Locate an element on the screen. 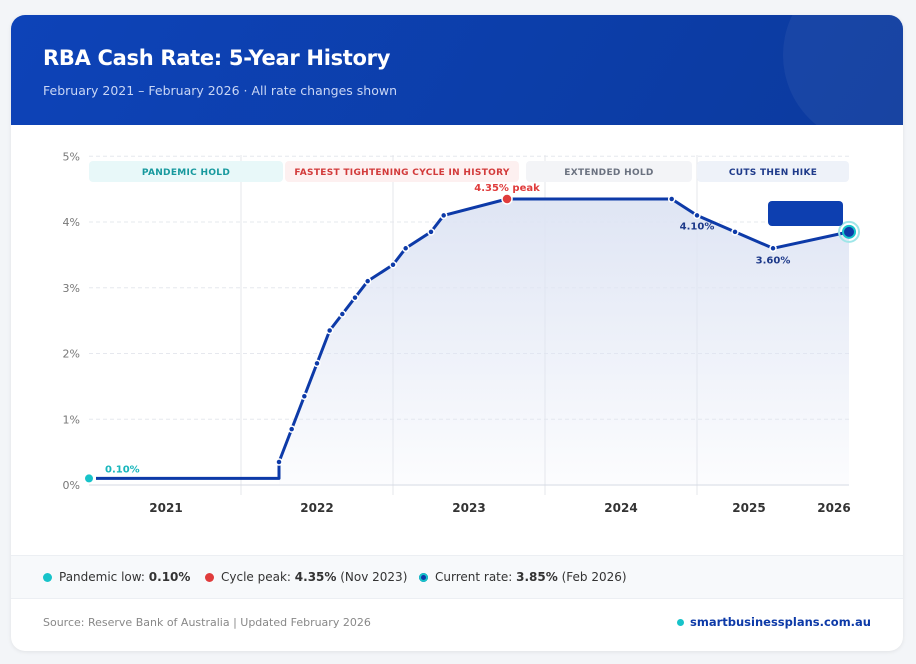  y-tick-label: 1% is located at coordinates (71, 419).